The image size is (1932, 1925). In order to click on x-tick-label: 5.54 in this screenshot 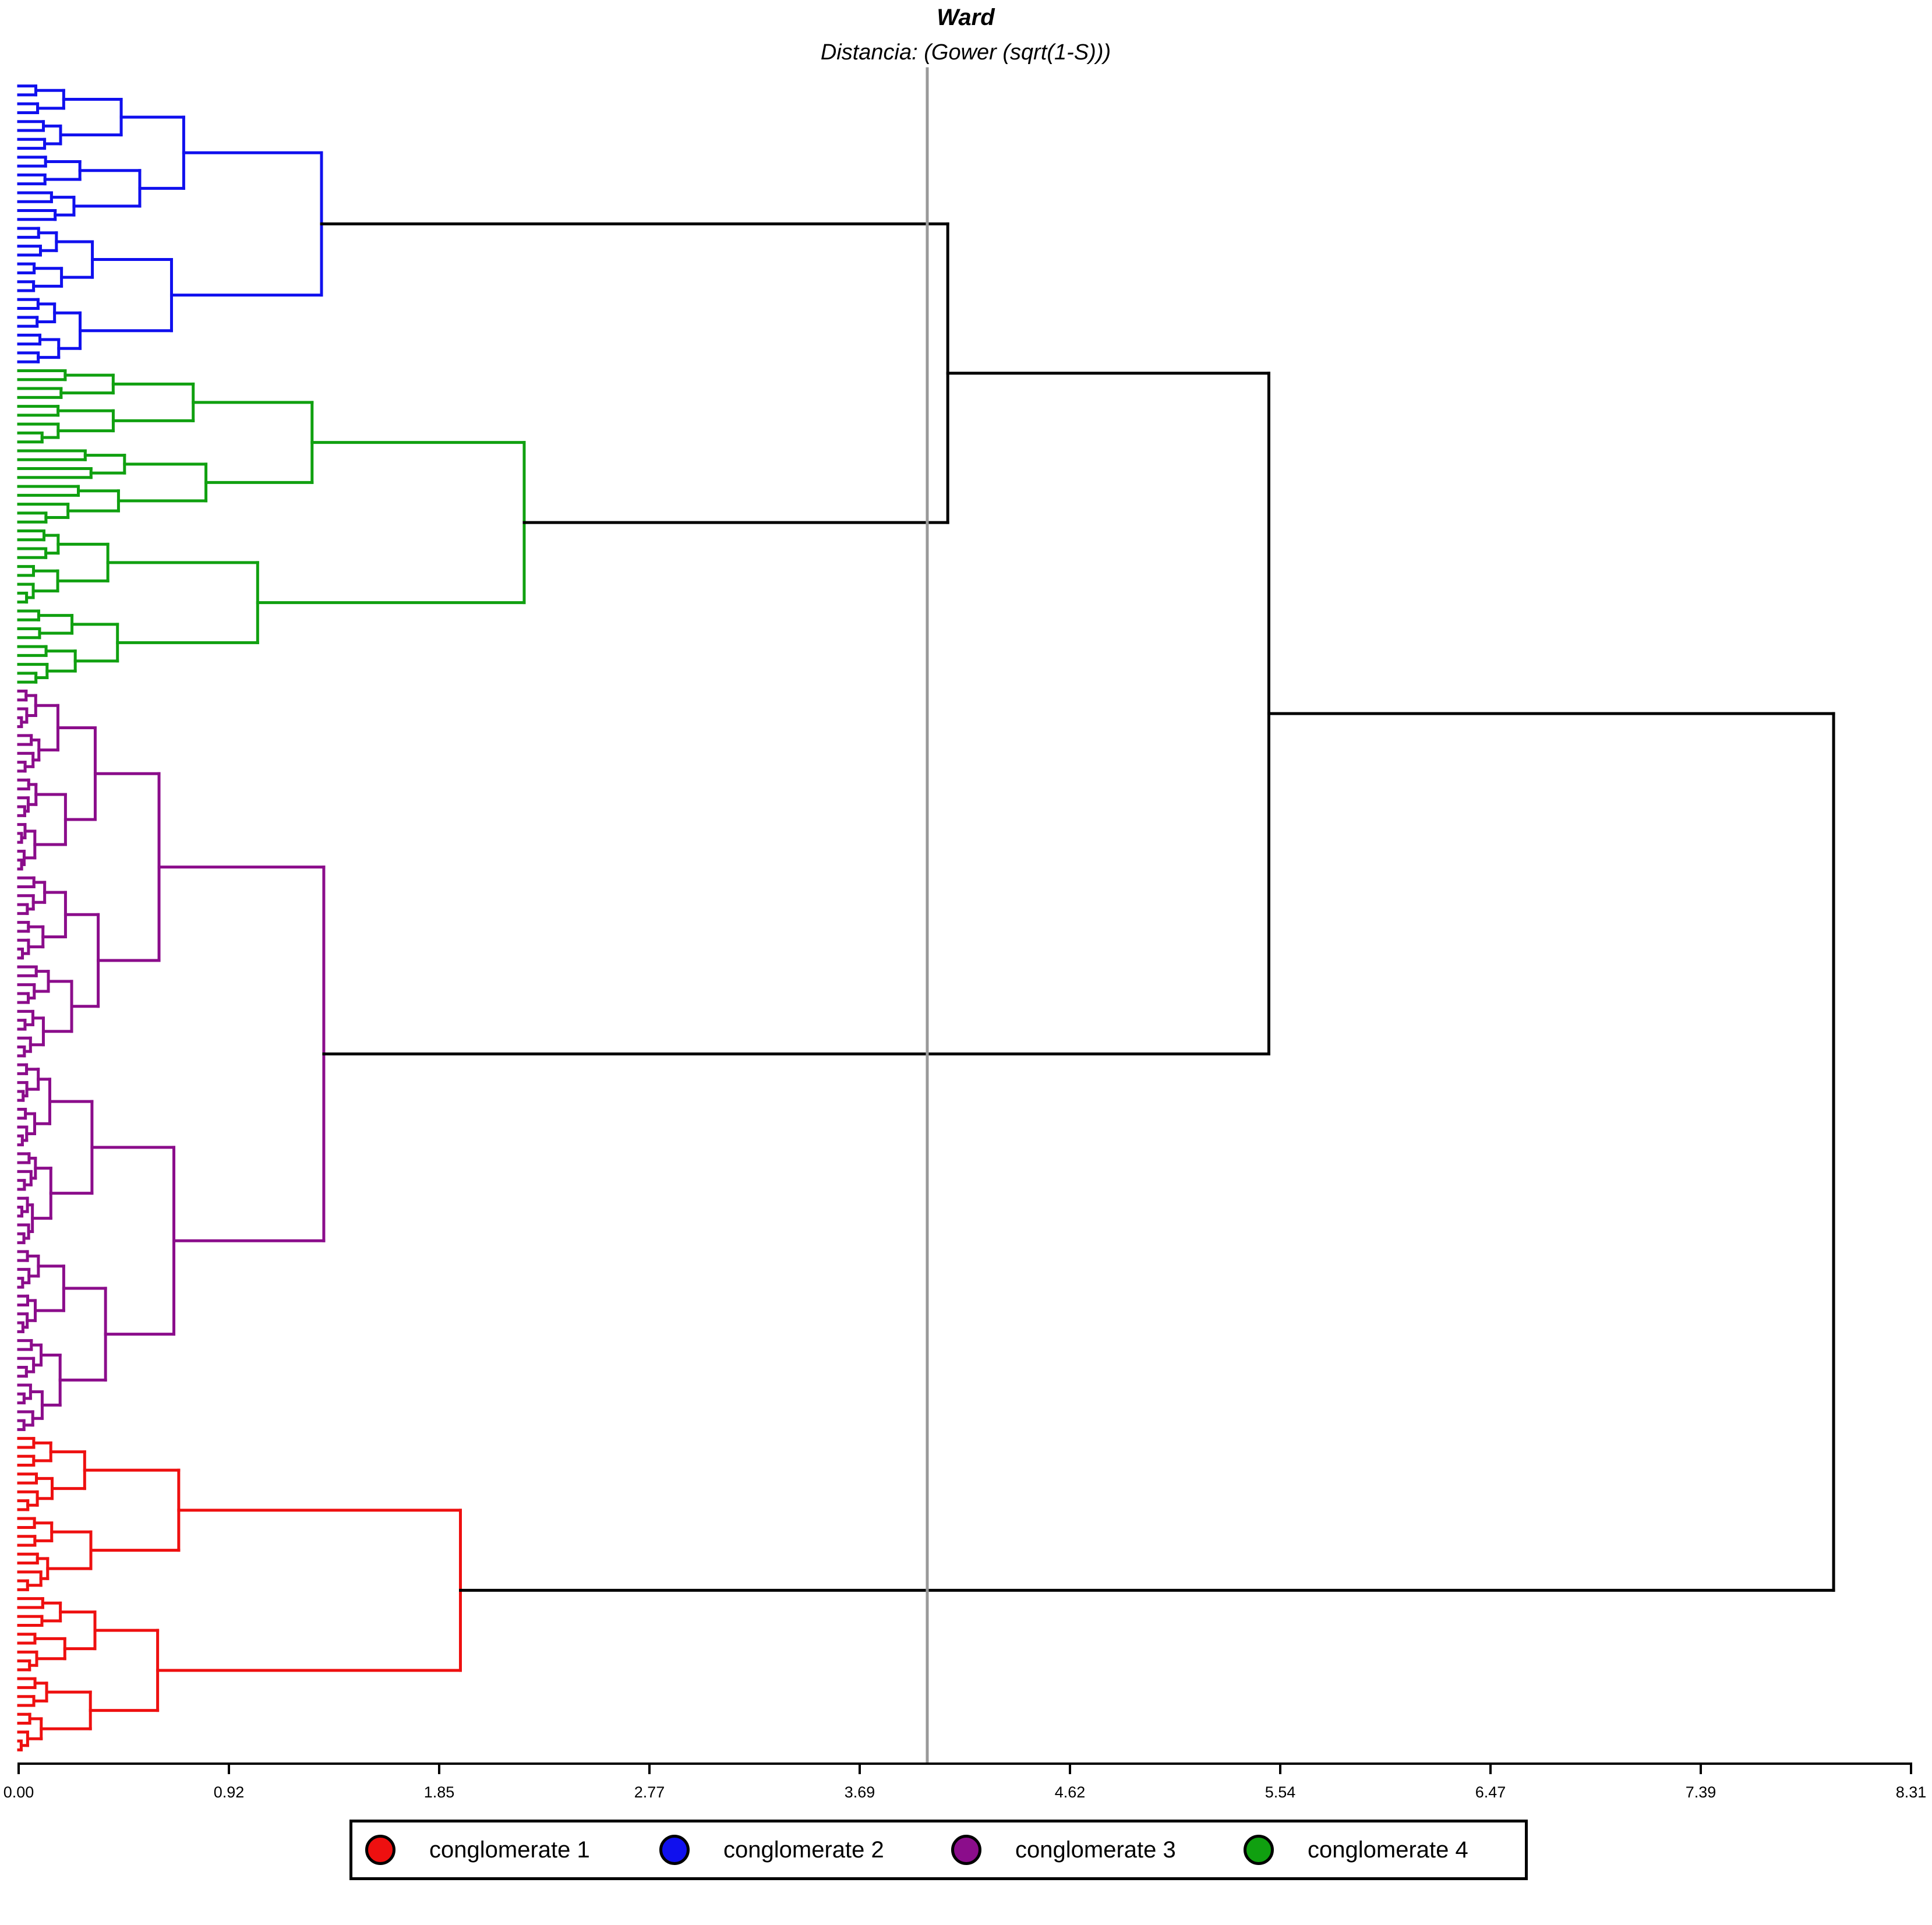, I will do `click(1280, 1792)`.